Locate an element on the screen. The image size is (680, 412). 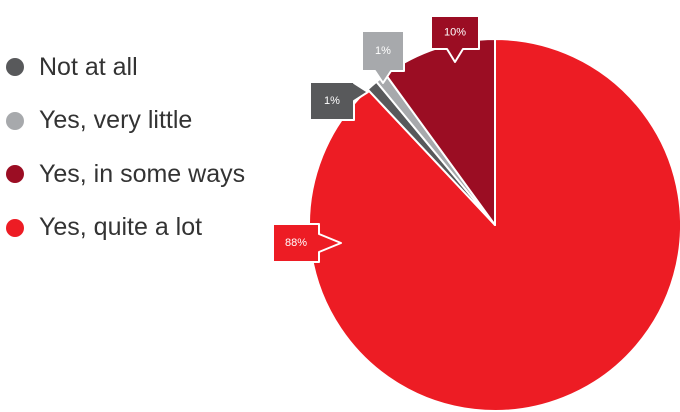
legend-item-not-at-all: Not at all is located at coordinates (125, 66).